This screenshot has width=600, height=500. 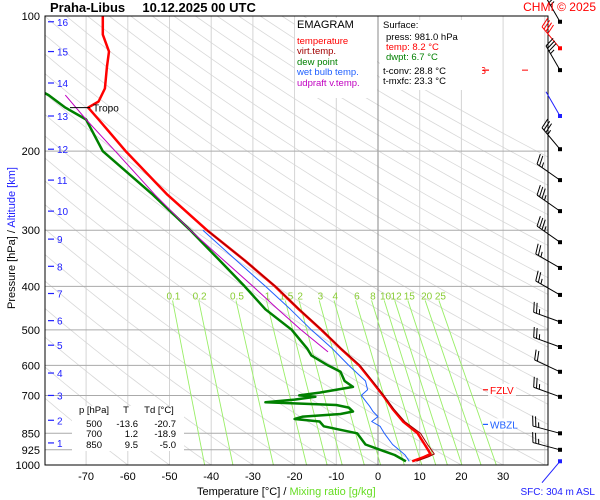 I want to click on cell-t: 9.5, so click(x=131, y=445).